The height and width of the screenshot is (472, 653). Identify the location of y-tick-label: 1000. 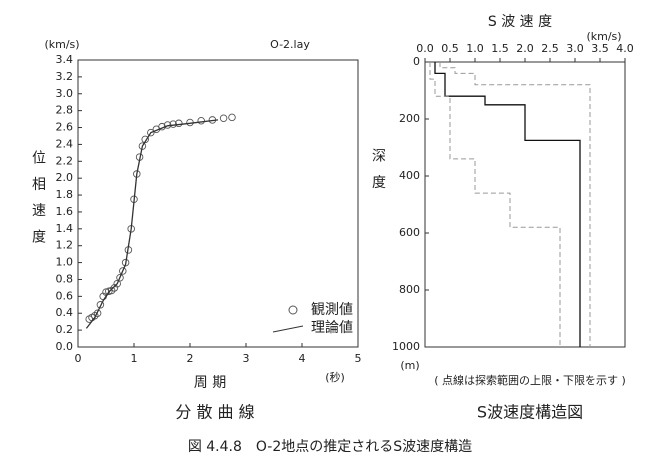
(406, 346).